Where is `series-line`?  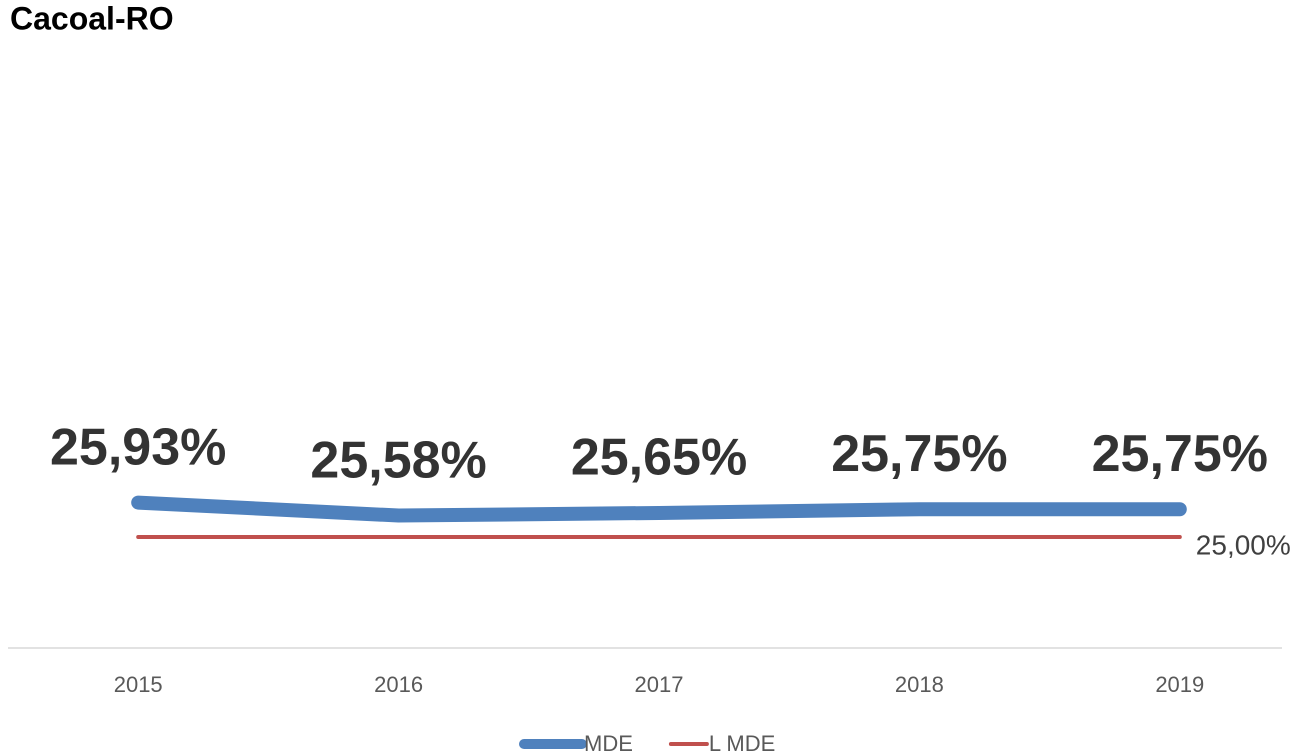
series-line is located at coordinates (659, 509).